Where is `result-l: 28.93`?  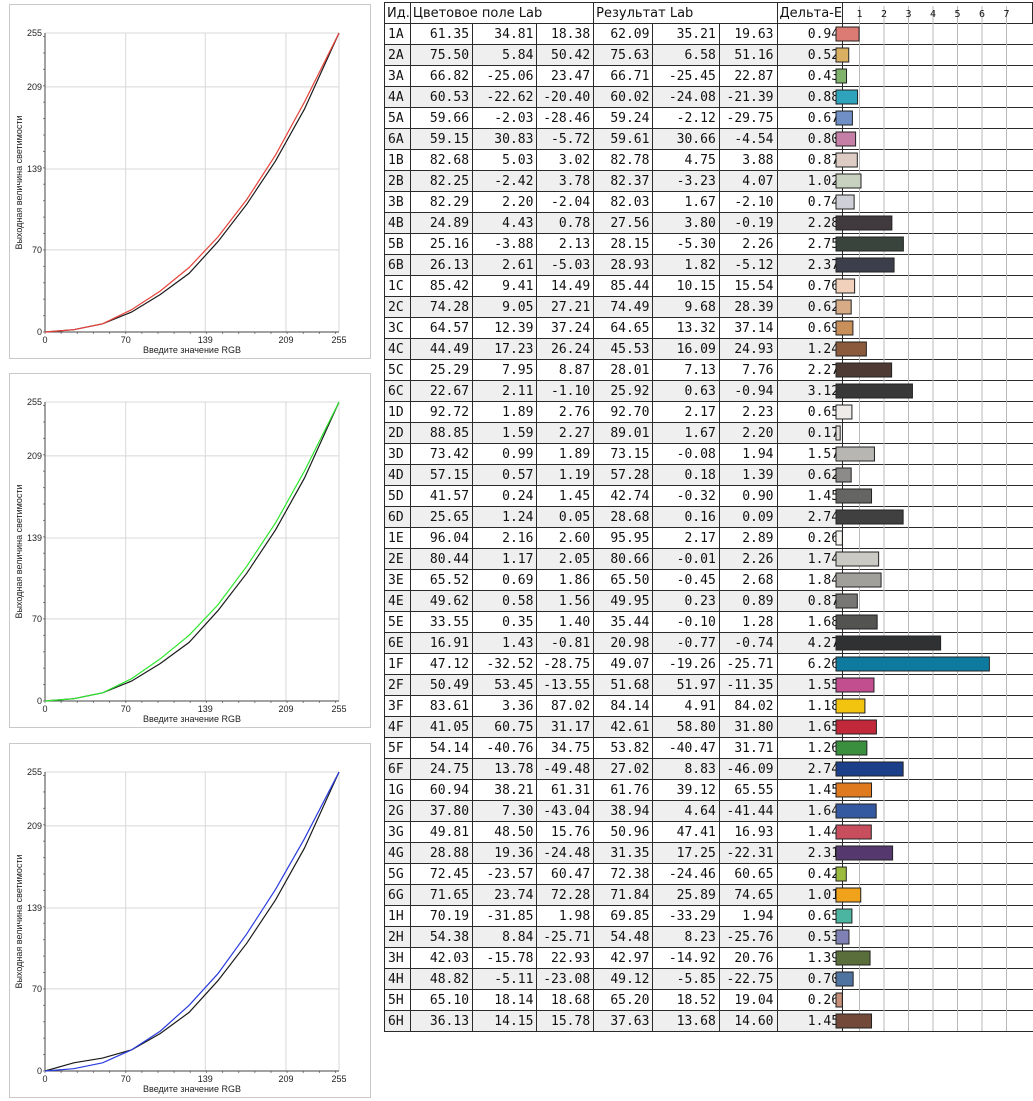 result-l: 28.93 is located at coordinates (623, 265).